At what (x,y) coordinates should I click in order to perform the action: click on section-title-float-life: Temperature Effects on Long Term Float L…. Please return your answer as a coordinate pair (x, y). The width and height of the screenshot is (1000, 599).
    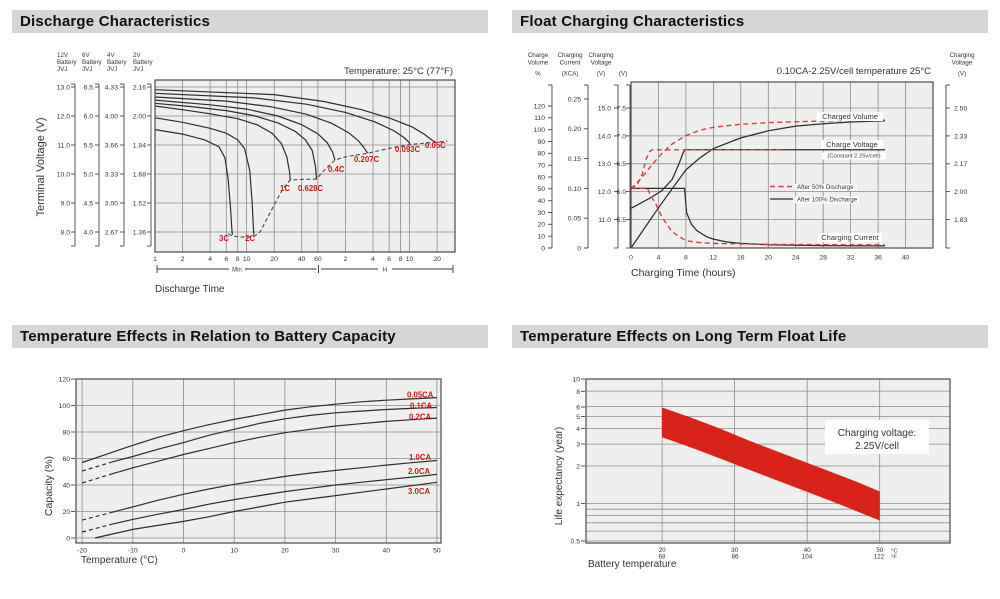
    Looking at the image, I should click on (750, 336).